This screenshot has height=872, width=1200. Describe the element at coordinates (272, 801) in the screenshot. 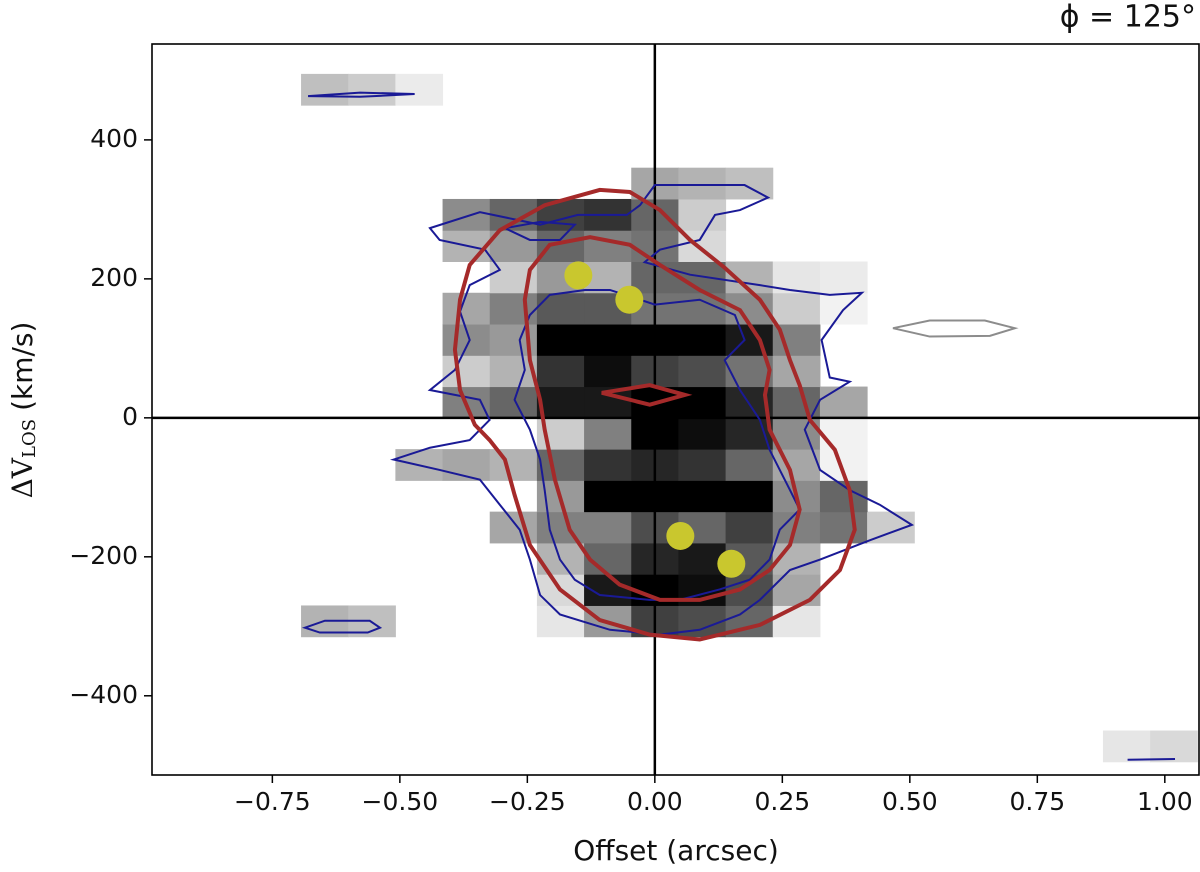

I see `x-tick-label: −0.75` at that location.